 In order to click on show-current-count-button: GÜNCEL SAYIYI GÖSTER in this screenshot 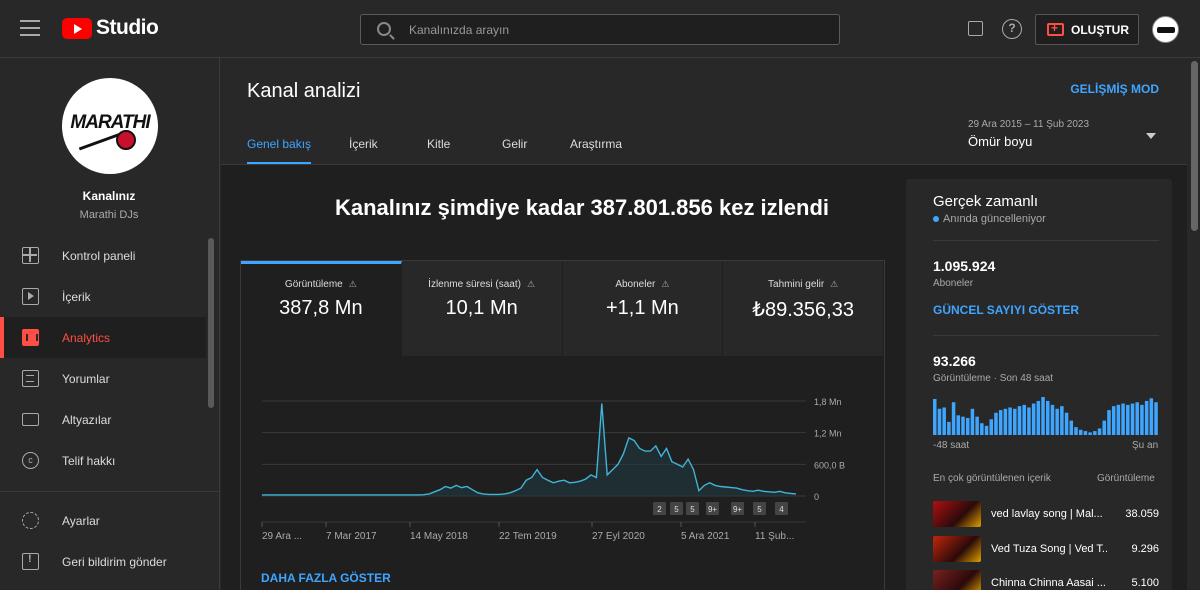, I will do `click(1006, 310)`.